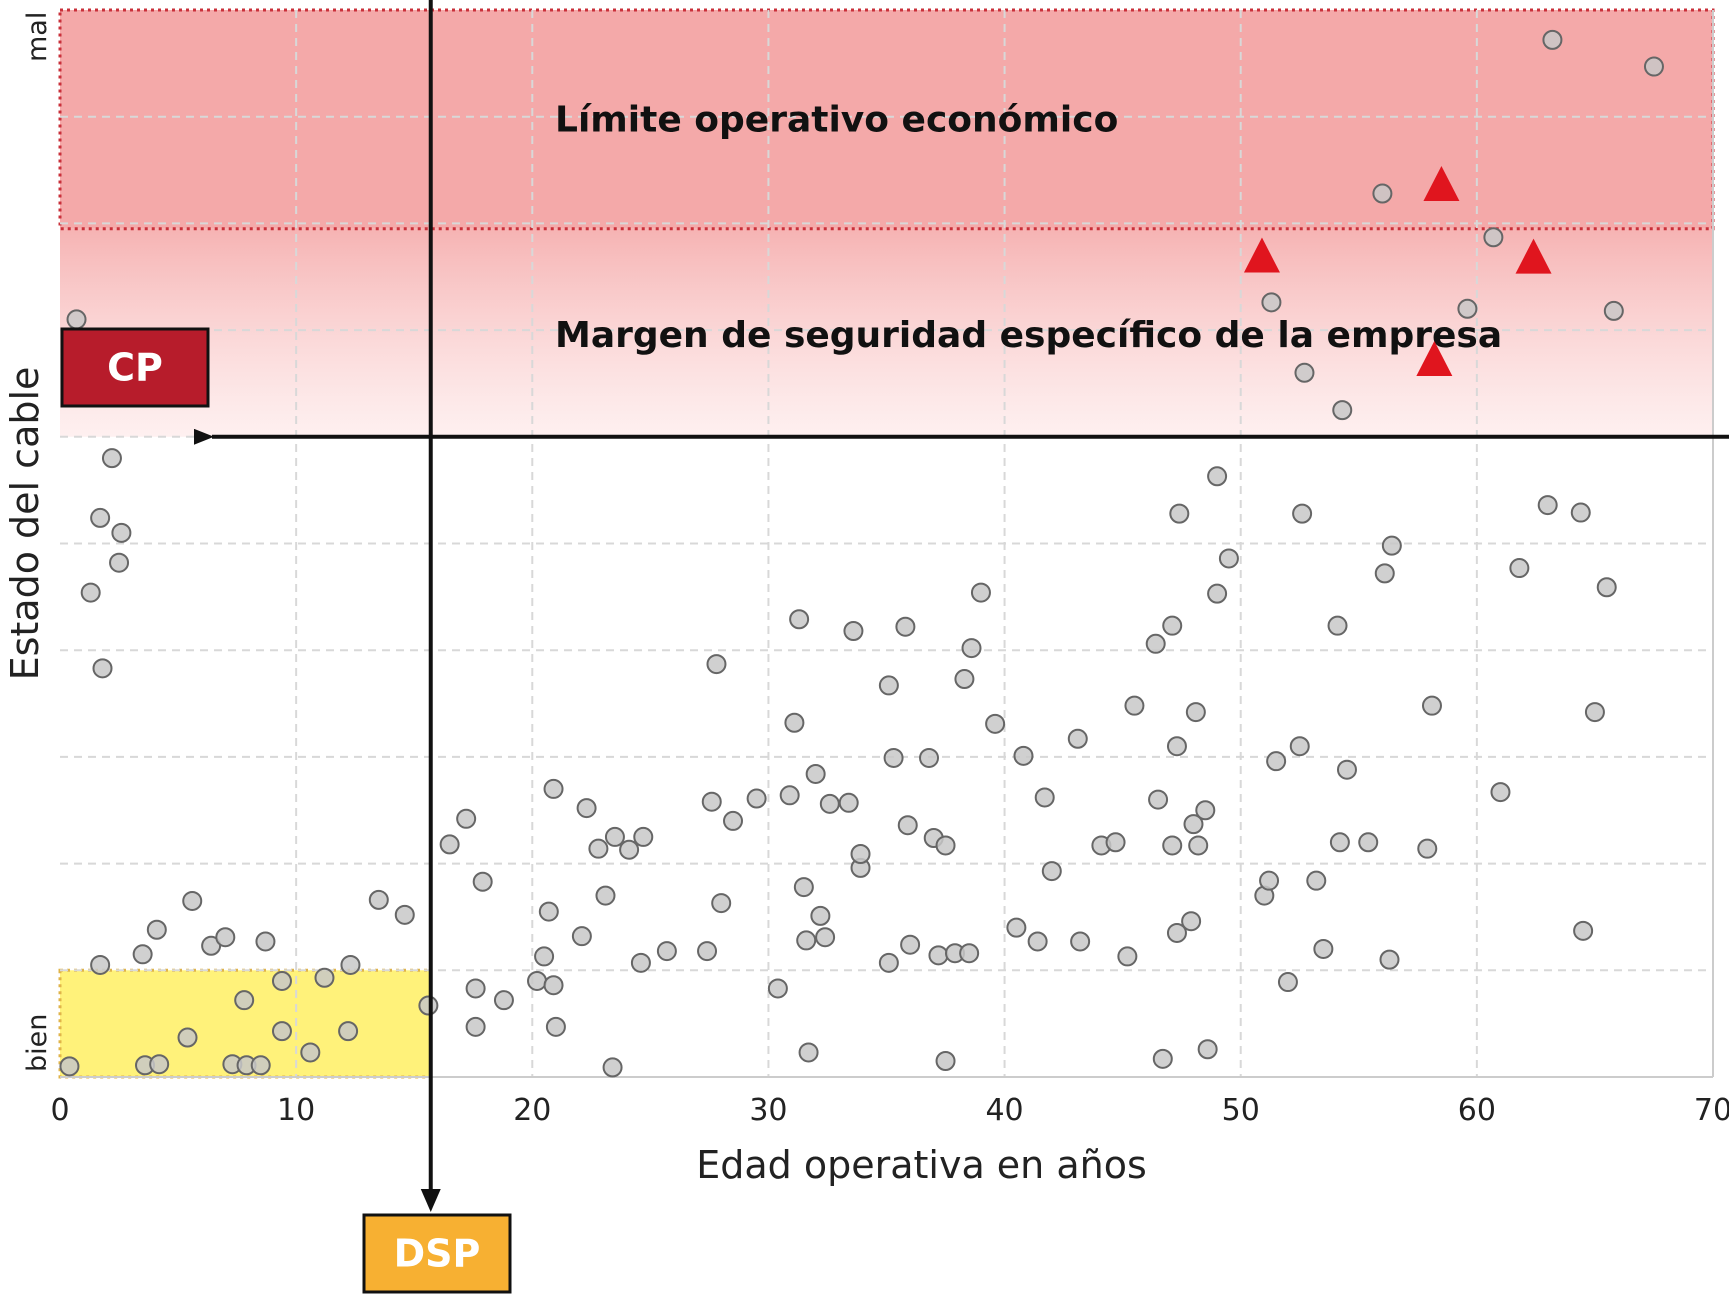 The height and width of the screenshot is (1294, 1729). What do you see at coordinates (25, 524) in the screenshot?
I see `y-axis-title: Estado del cable` at bounding box center [25, 524].